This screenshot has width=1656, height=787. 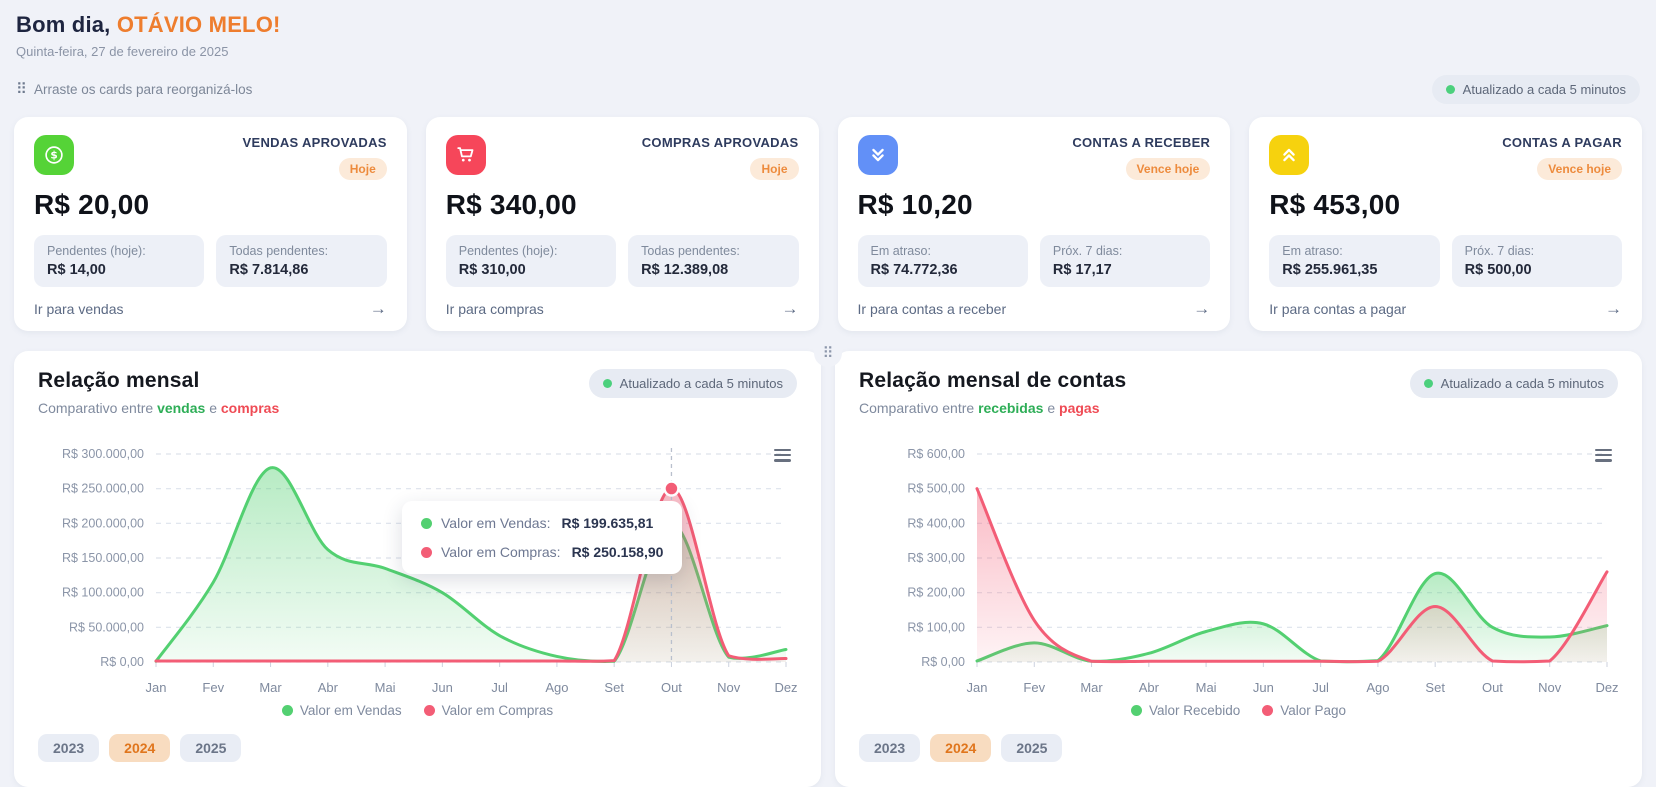 I want to click on stat-label: Em atraso:, so click(x=900, y=251).